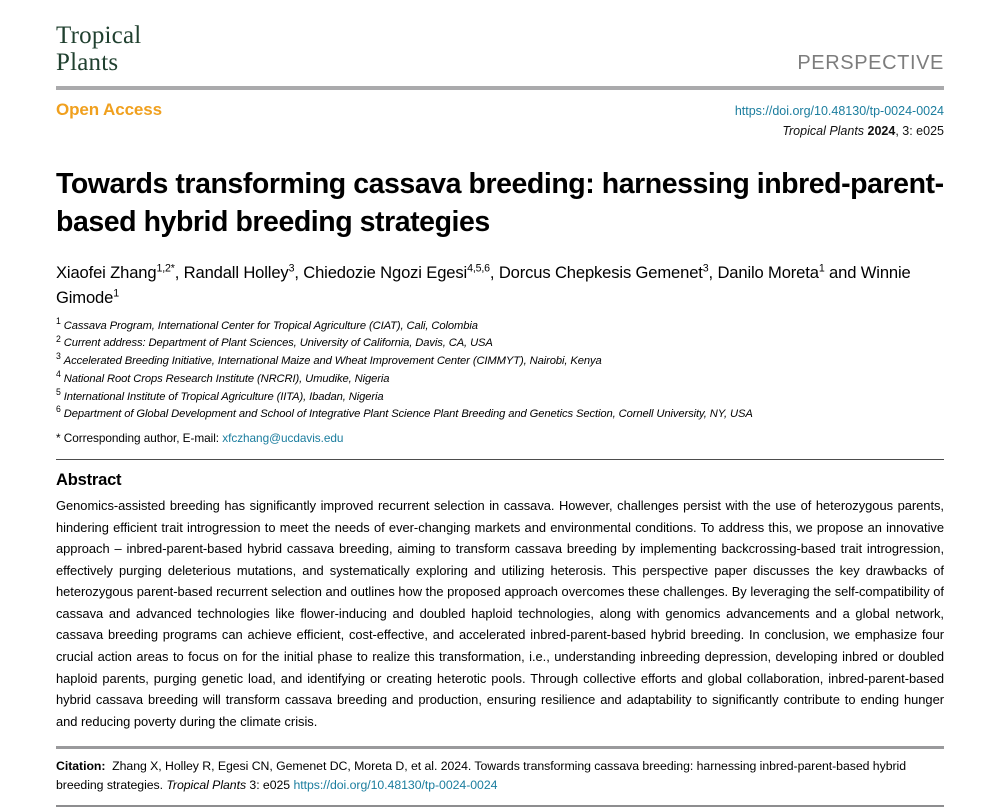  What do you see at coordinates (179, 273) in the screenshot?
I see `author-sep-1: ,` at bounding box center [179, 273].